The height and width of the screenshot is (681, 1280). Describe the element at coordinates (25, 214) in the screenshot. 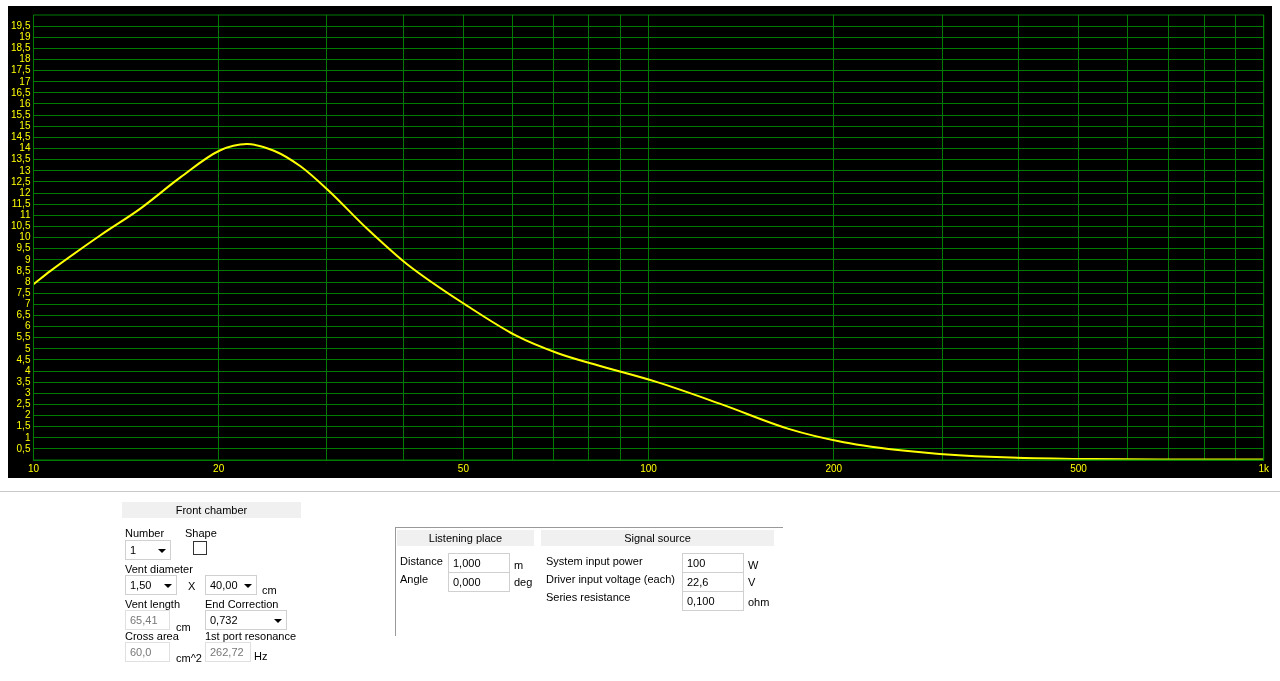

I see `y-tick-label: 11` at that location.